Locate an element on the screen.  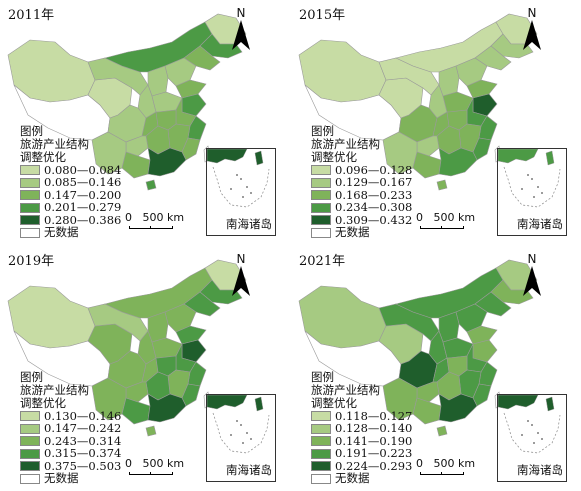
region-guangxi is located at coordinates (427, 165).